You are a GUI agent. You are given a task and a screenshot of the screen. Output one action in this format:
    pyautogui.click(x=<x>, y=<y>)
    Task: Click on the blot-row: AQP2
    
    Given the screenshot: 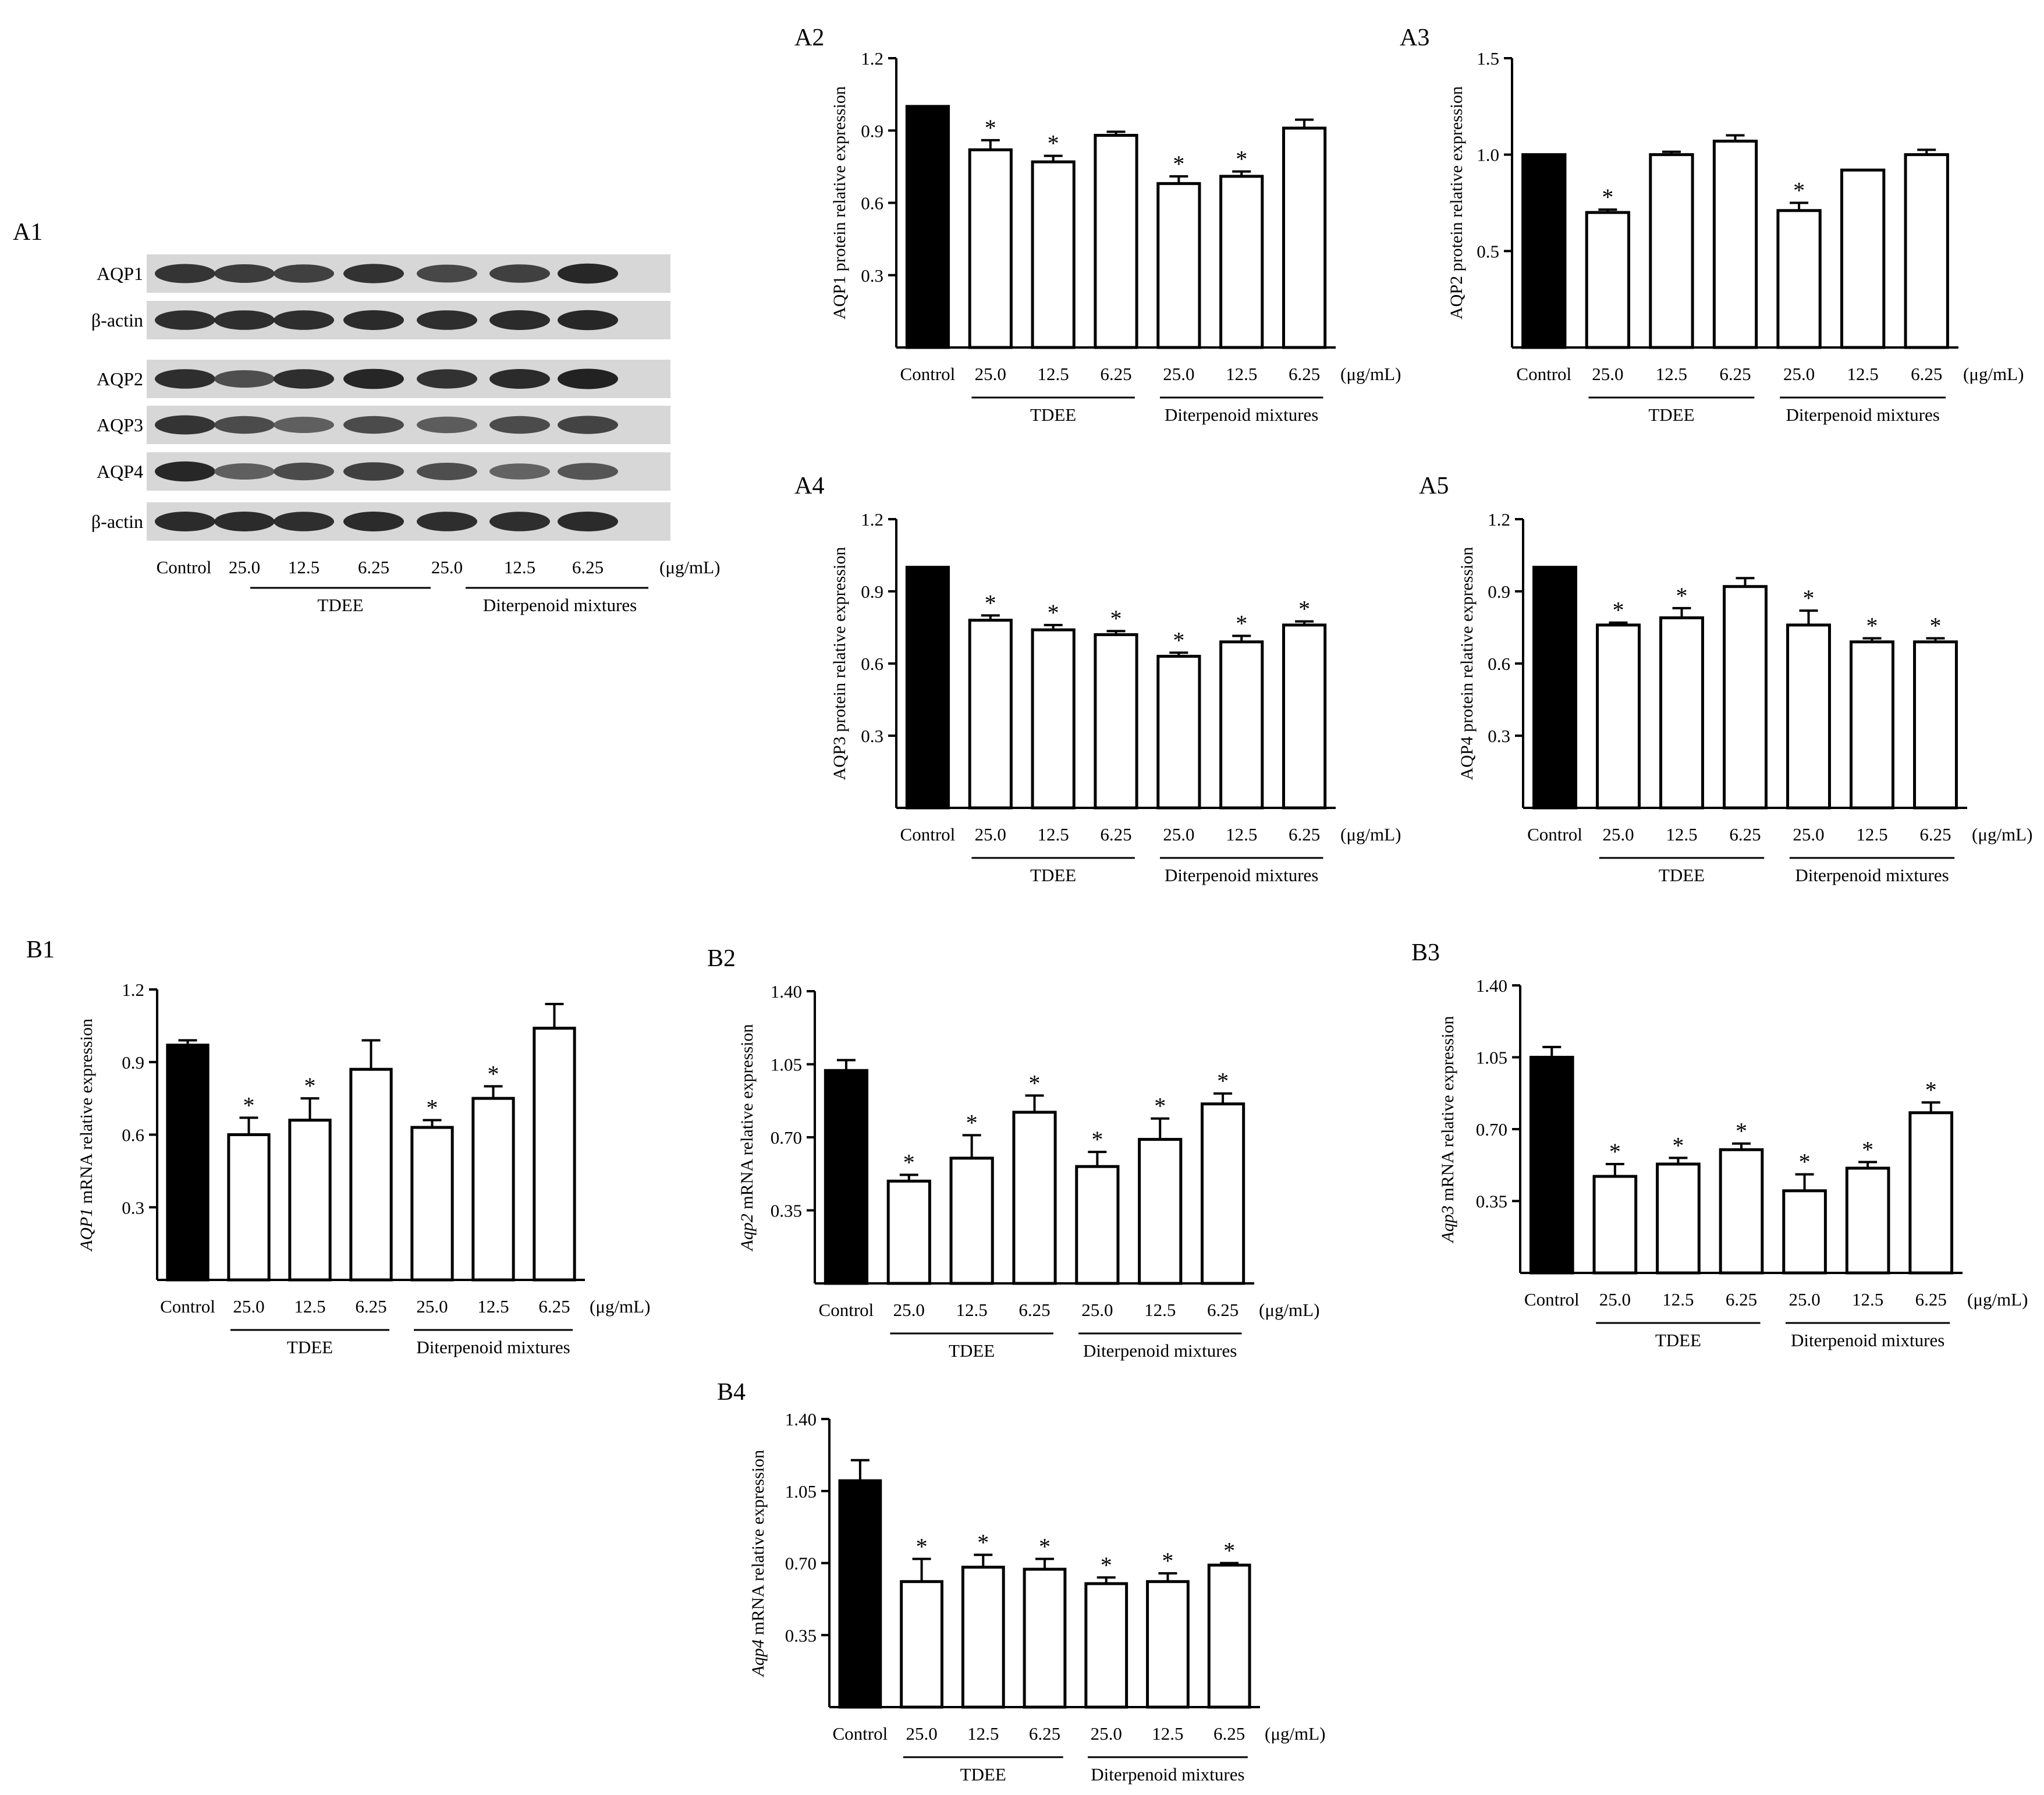 What is the action you would take?
    pyautogui.click(x=383, y=379)
    